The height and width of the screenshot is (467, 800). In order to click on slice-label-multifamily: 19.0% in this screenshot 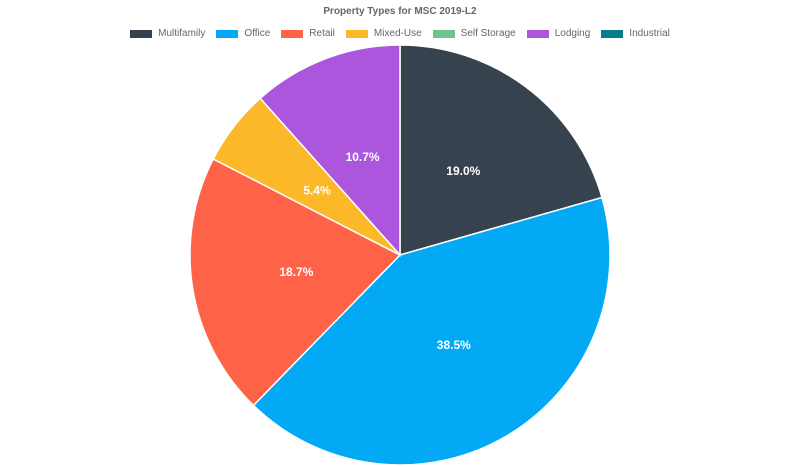, I will do `click(463, 171)`.